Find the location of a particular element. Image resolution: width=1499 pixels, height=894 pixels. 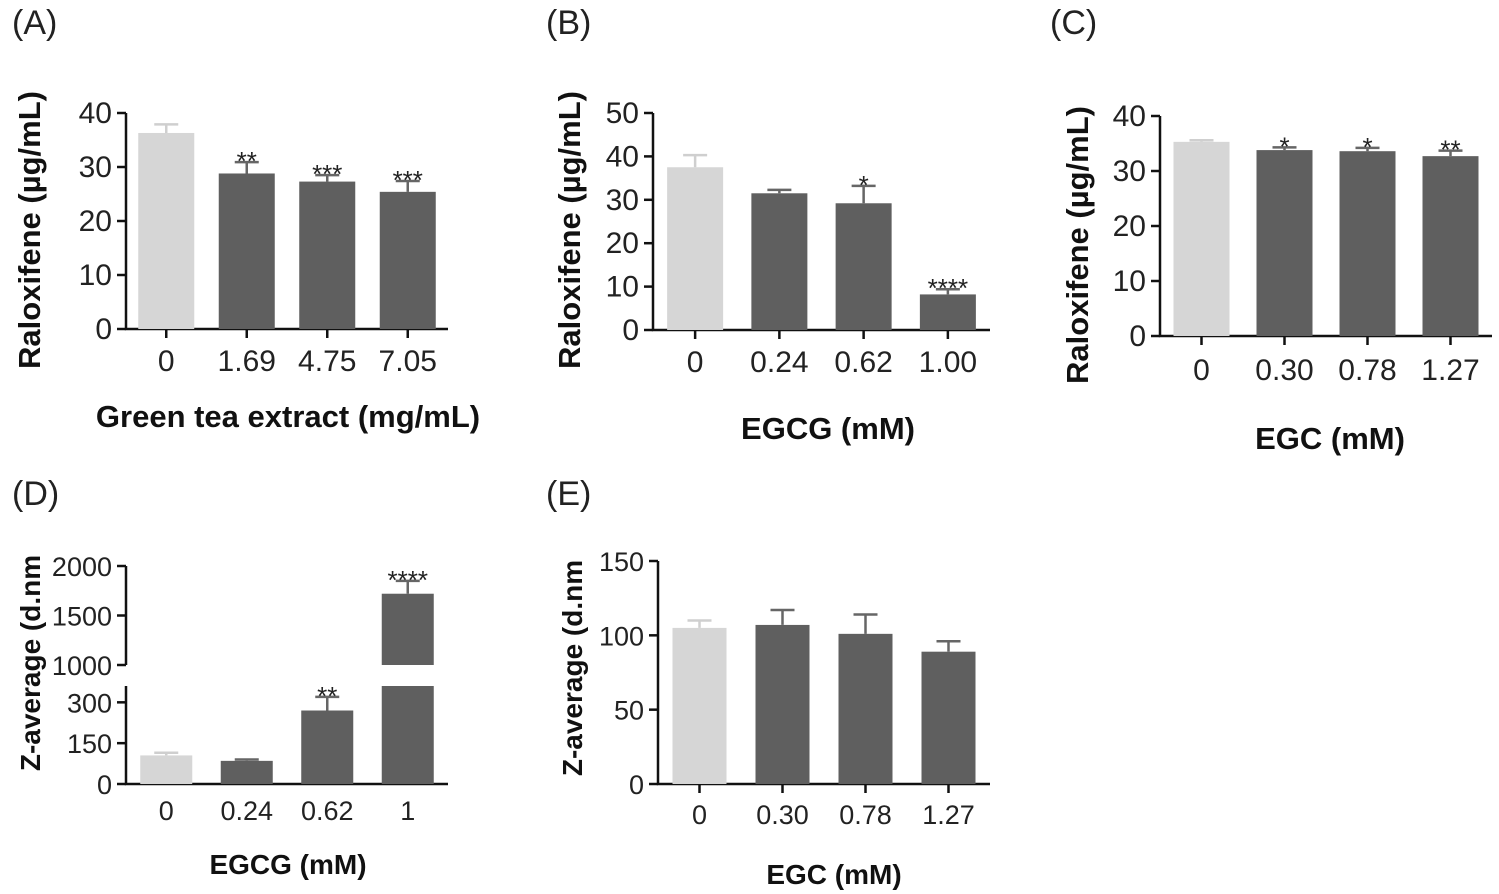

panel-label: (C) is located at coordinates (1073, 23).